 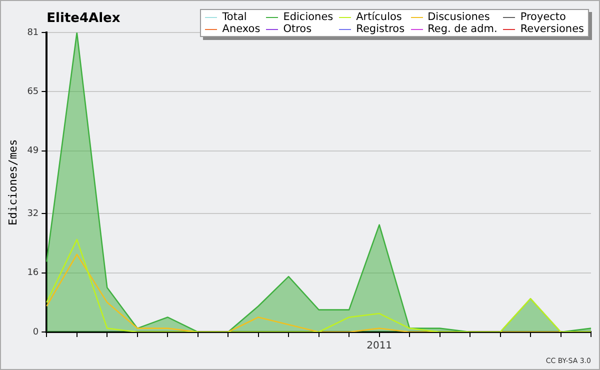 I want to click on legend-label: Reg. de adm., so click(x=462, y=29).